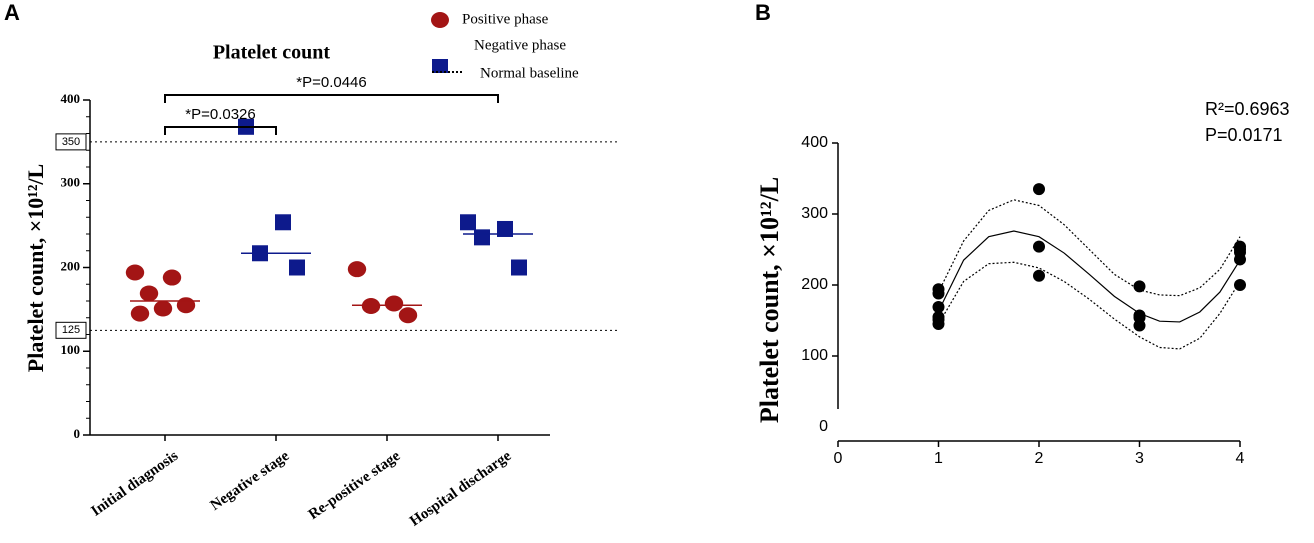  I want to click on legend-label: Normal baseline, so click(529, 73).